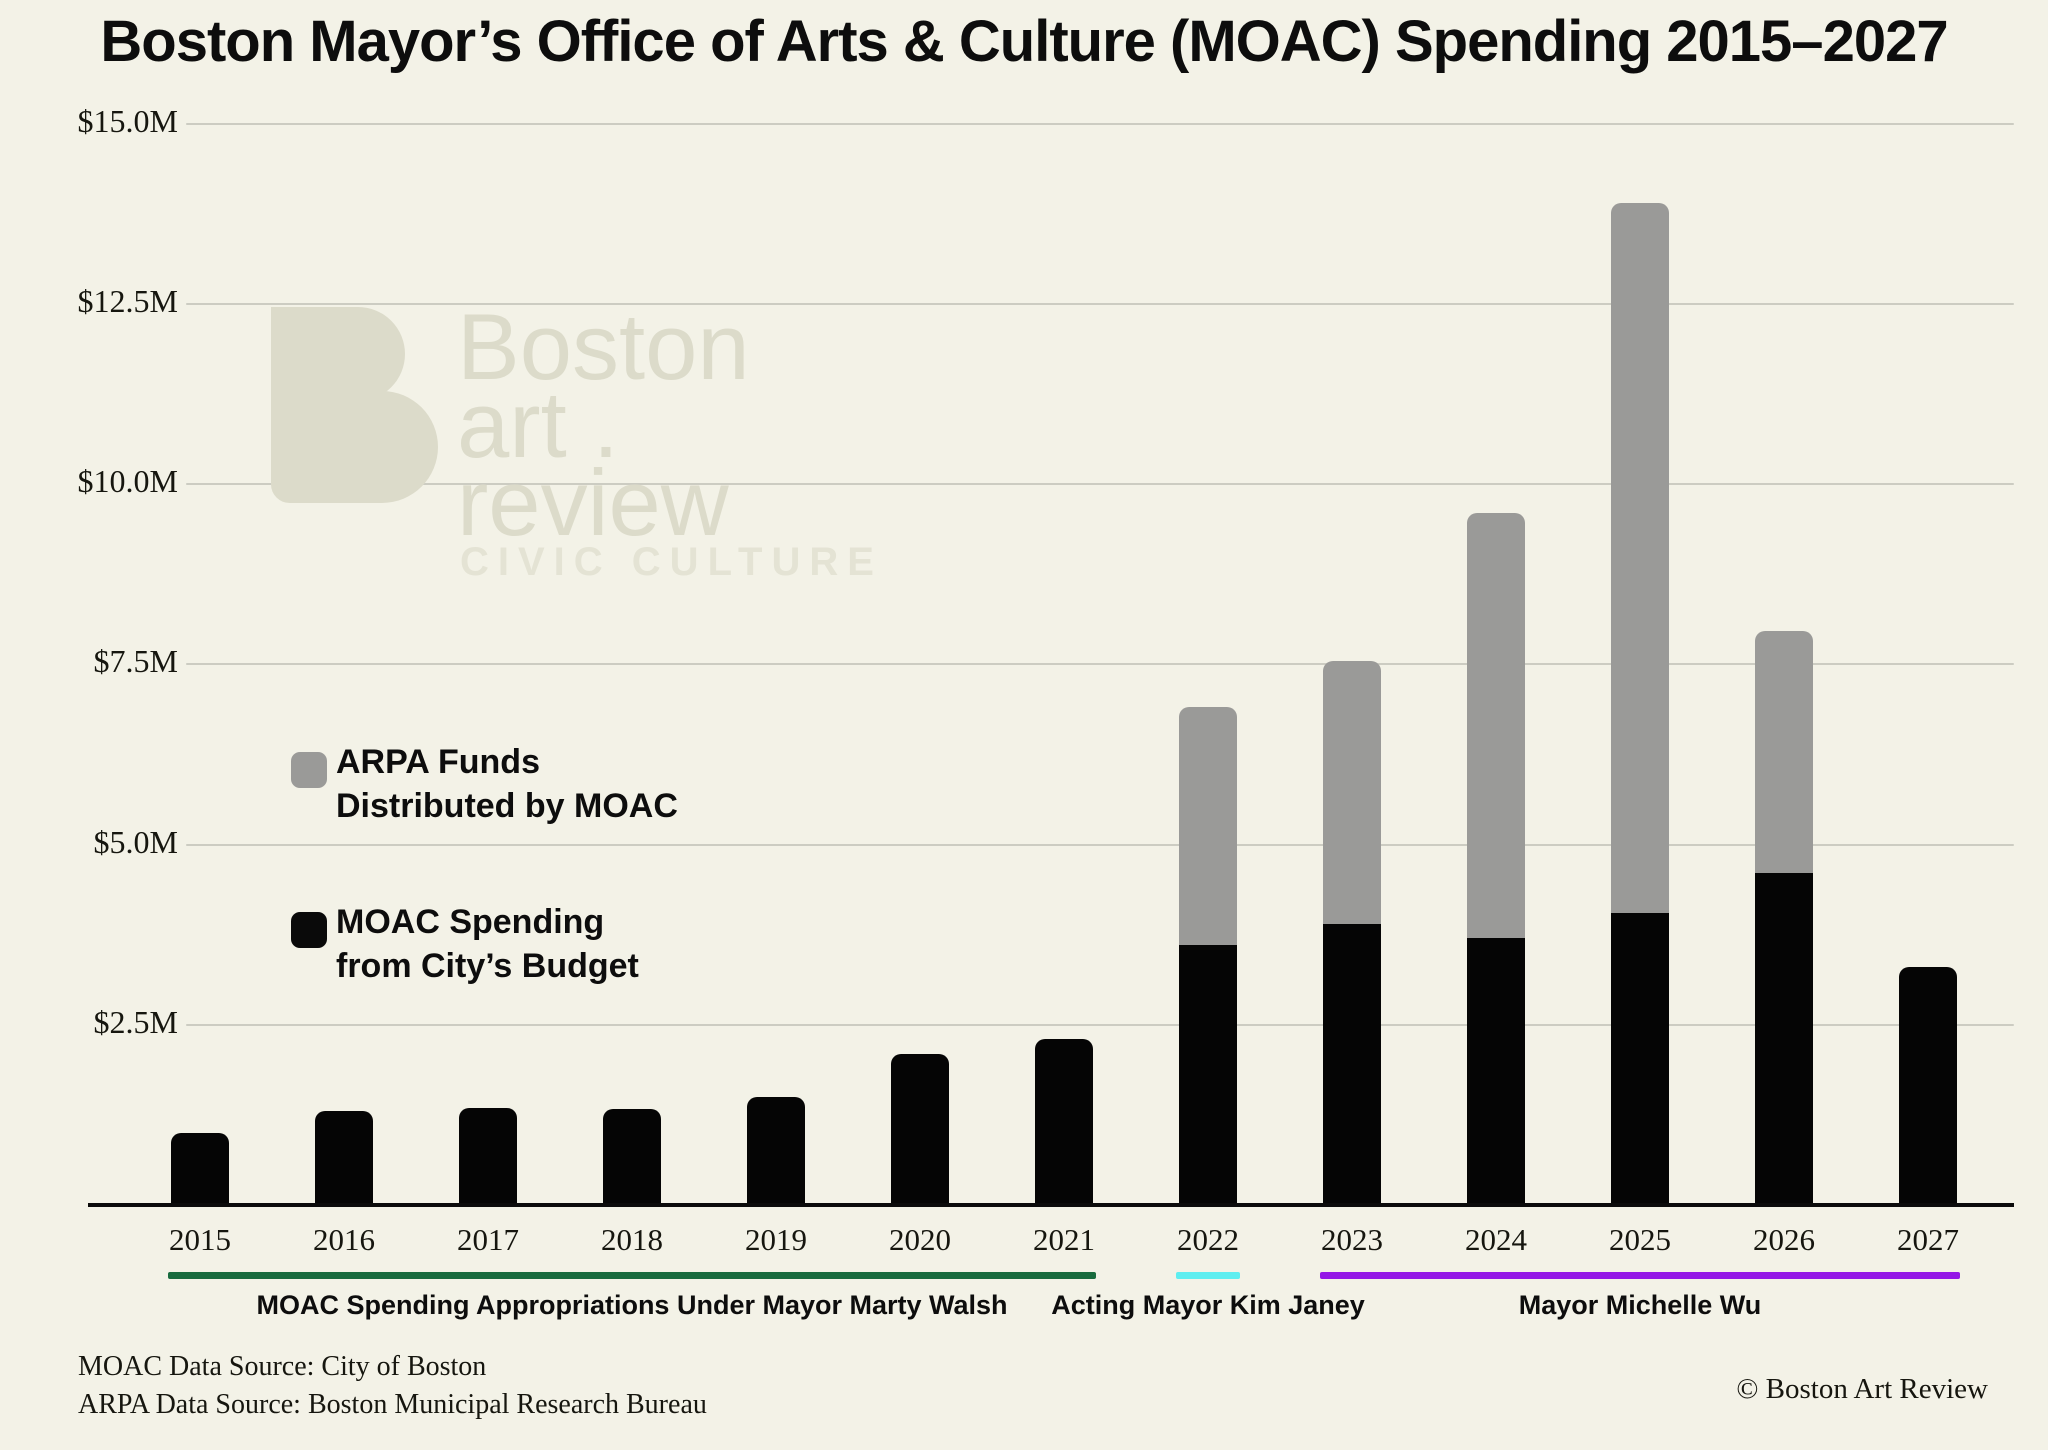  Describe the element at coordinates (200, 1169) in the screenshot. I see `bar-budget-2015` at that location.